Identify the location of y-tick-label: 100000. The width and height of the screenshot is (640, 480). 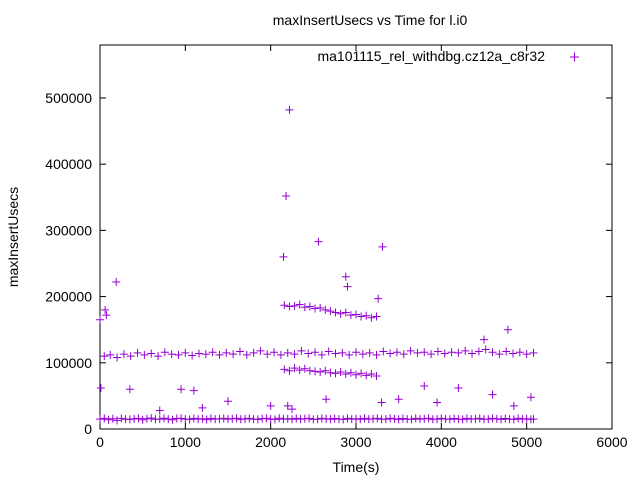
(68, 363).